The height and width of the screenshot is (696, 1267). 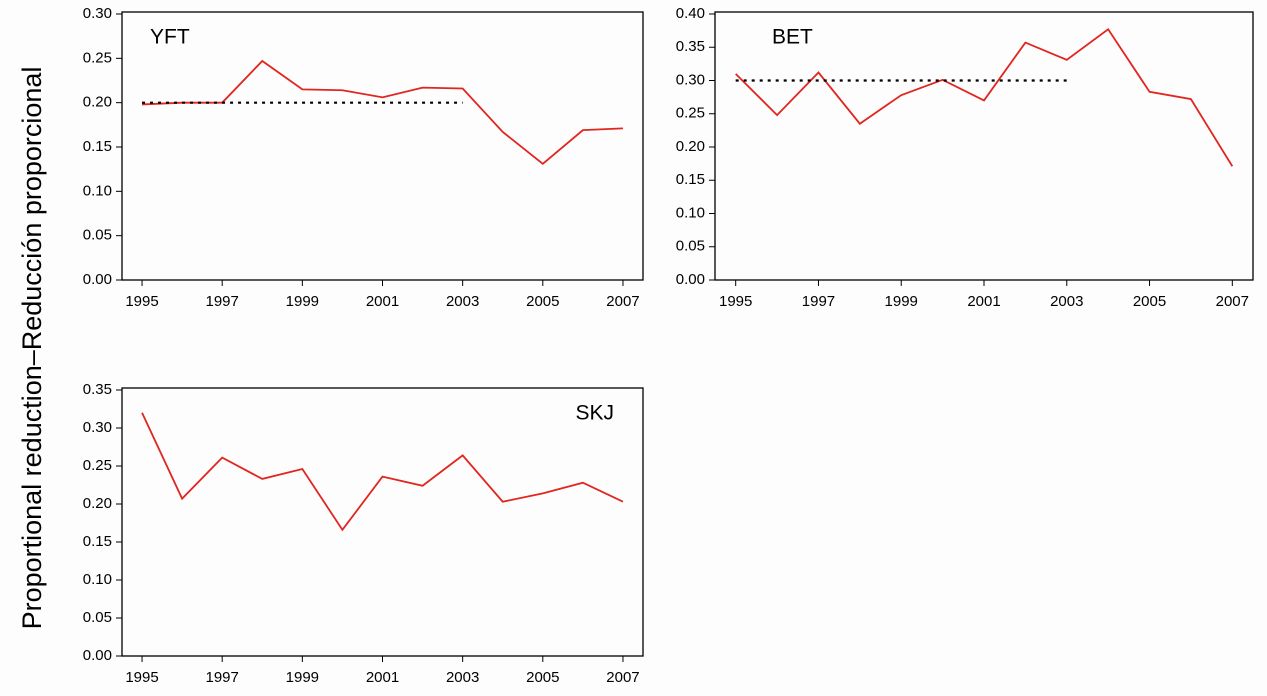 I want to click on y-tick-label: 0.40, so click(x=690, y=13).